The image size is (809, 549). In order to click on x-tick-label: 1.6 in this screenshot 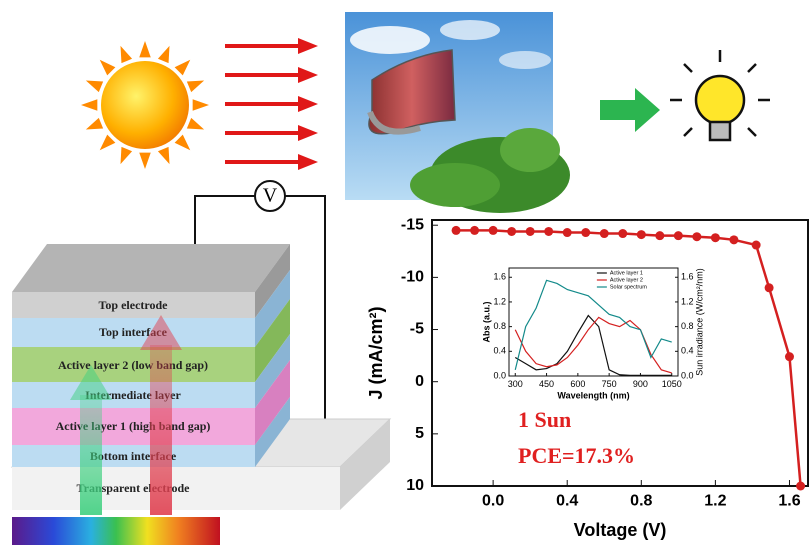, I will do `click(789, 500)`.